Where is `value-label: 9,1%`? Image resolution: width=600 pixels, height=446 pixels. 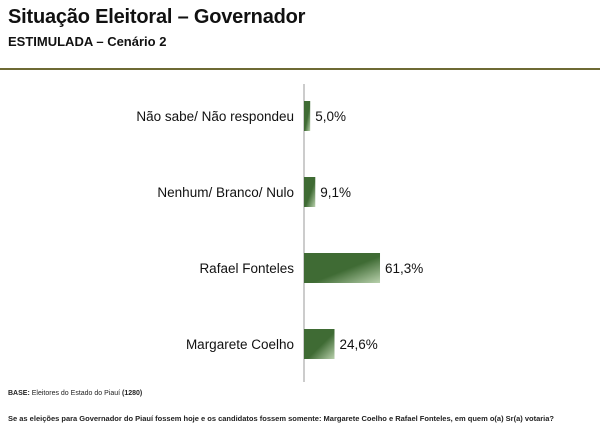 value-label: 9,1% is located at coordinates (335, 192).